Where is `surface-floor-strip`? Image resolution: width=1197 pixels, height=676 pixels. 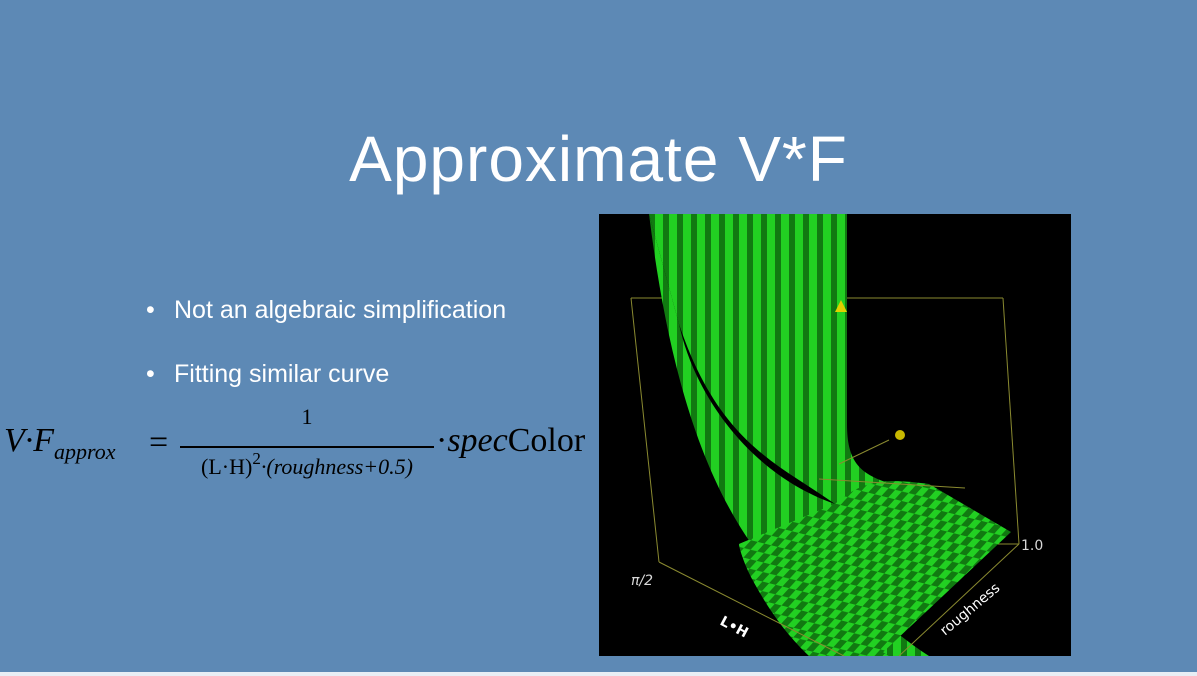
surface-floor-strip is located at coordinates (814, 580).